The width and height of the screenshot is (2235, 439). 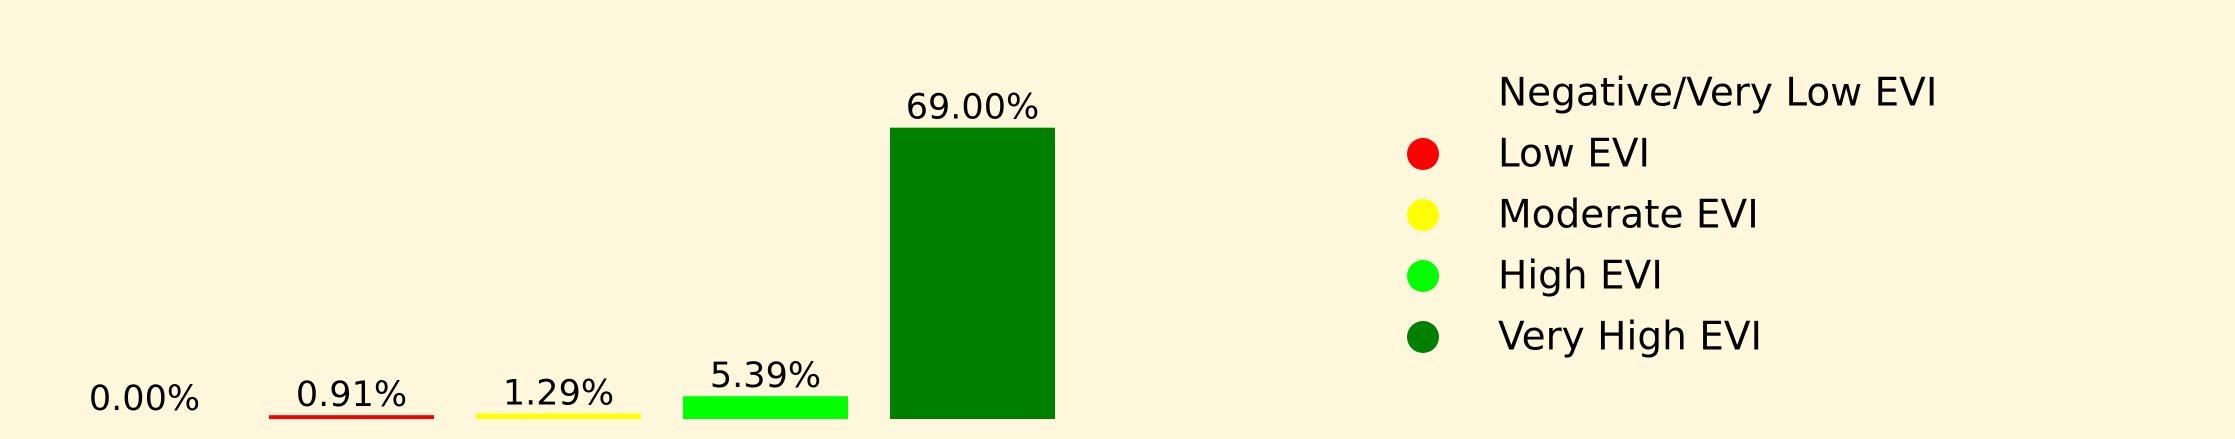 I want to click on legend-label-1: Low EVI, so click(x=1574, y=154).